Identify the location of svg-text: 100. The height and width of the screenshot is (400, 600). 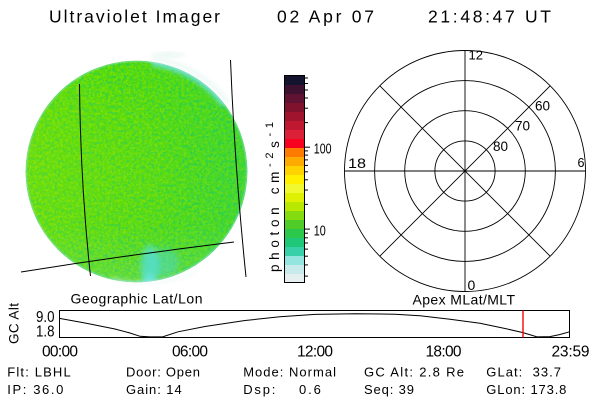
(323, 150).